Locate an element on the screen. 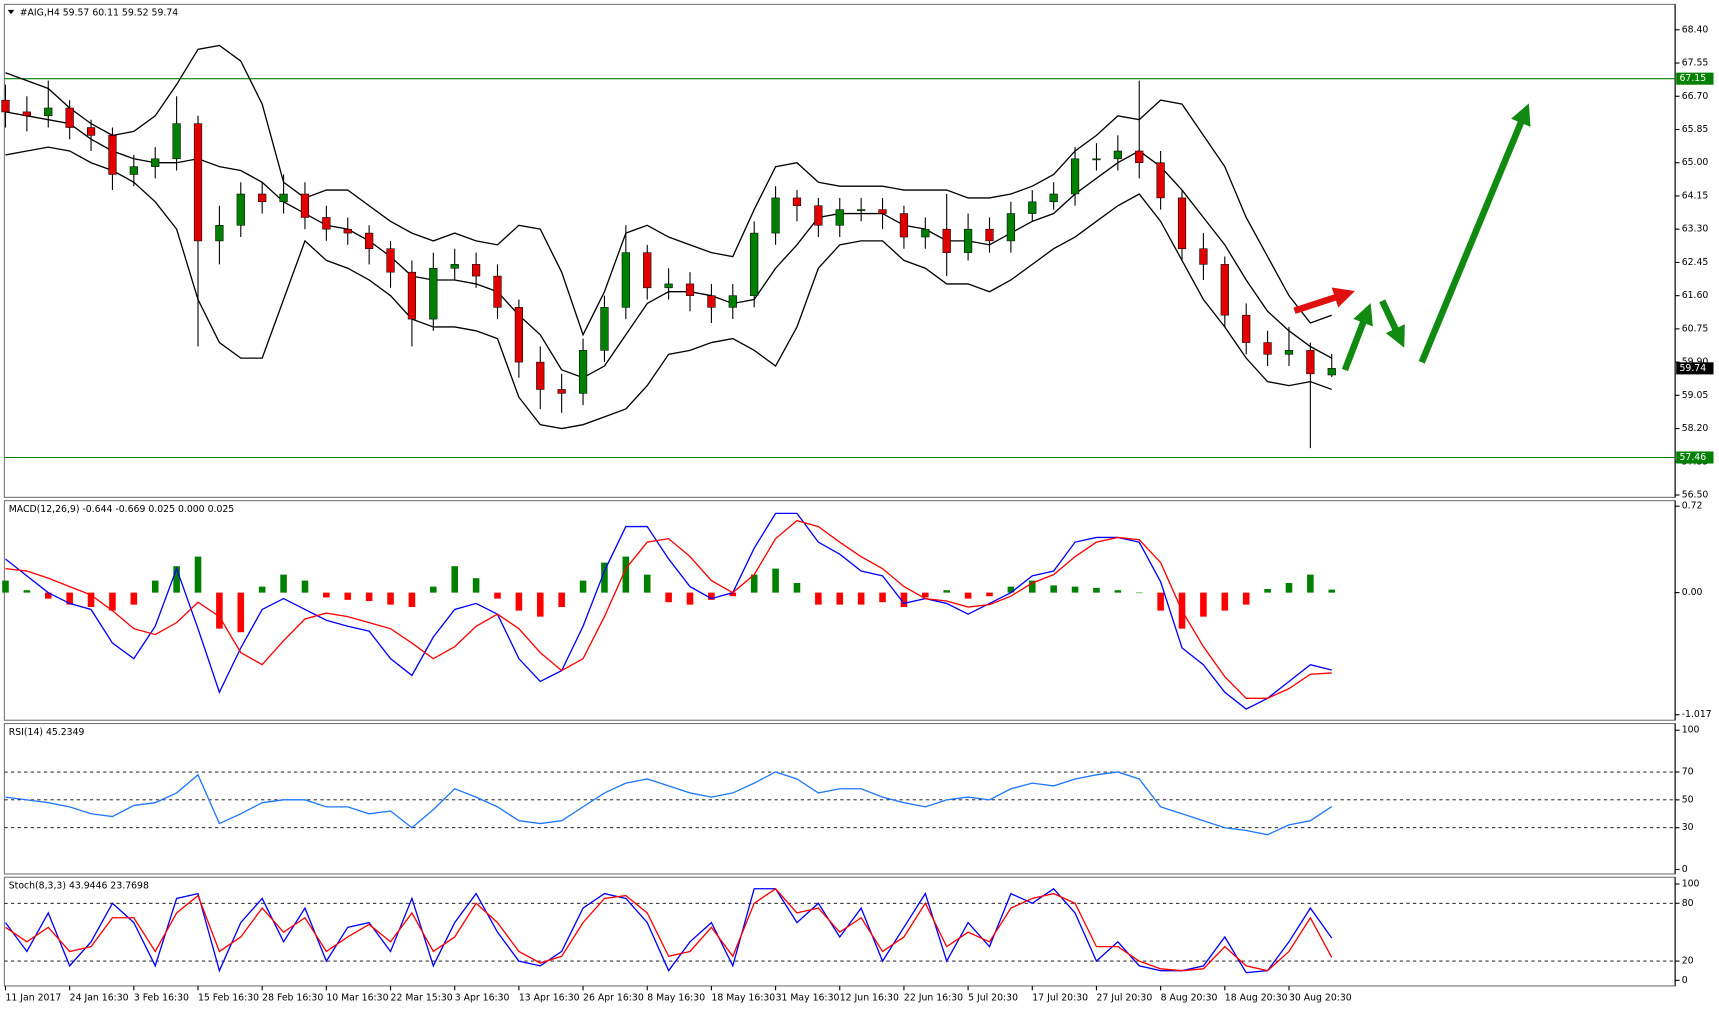  x-tick-label: 31 May 16:30 is located at coordinates (808, 998).